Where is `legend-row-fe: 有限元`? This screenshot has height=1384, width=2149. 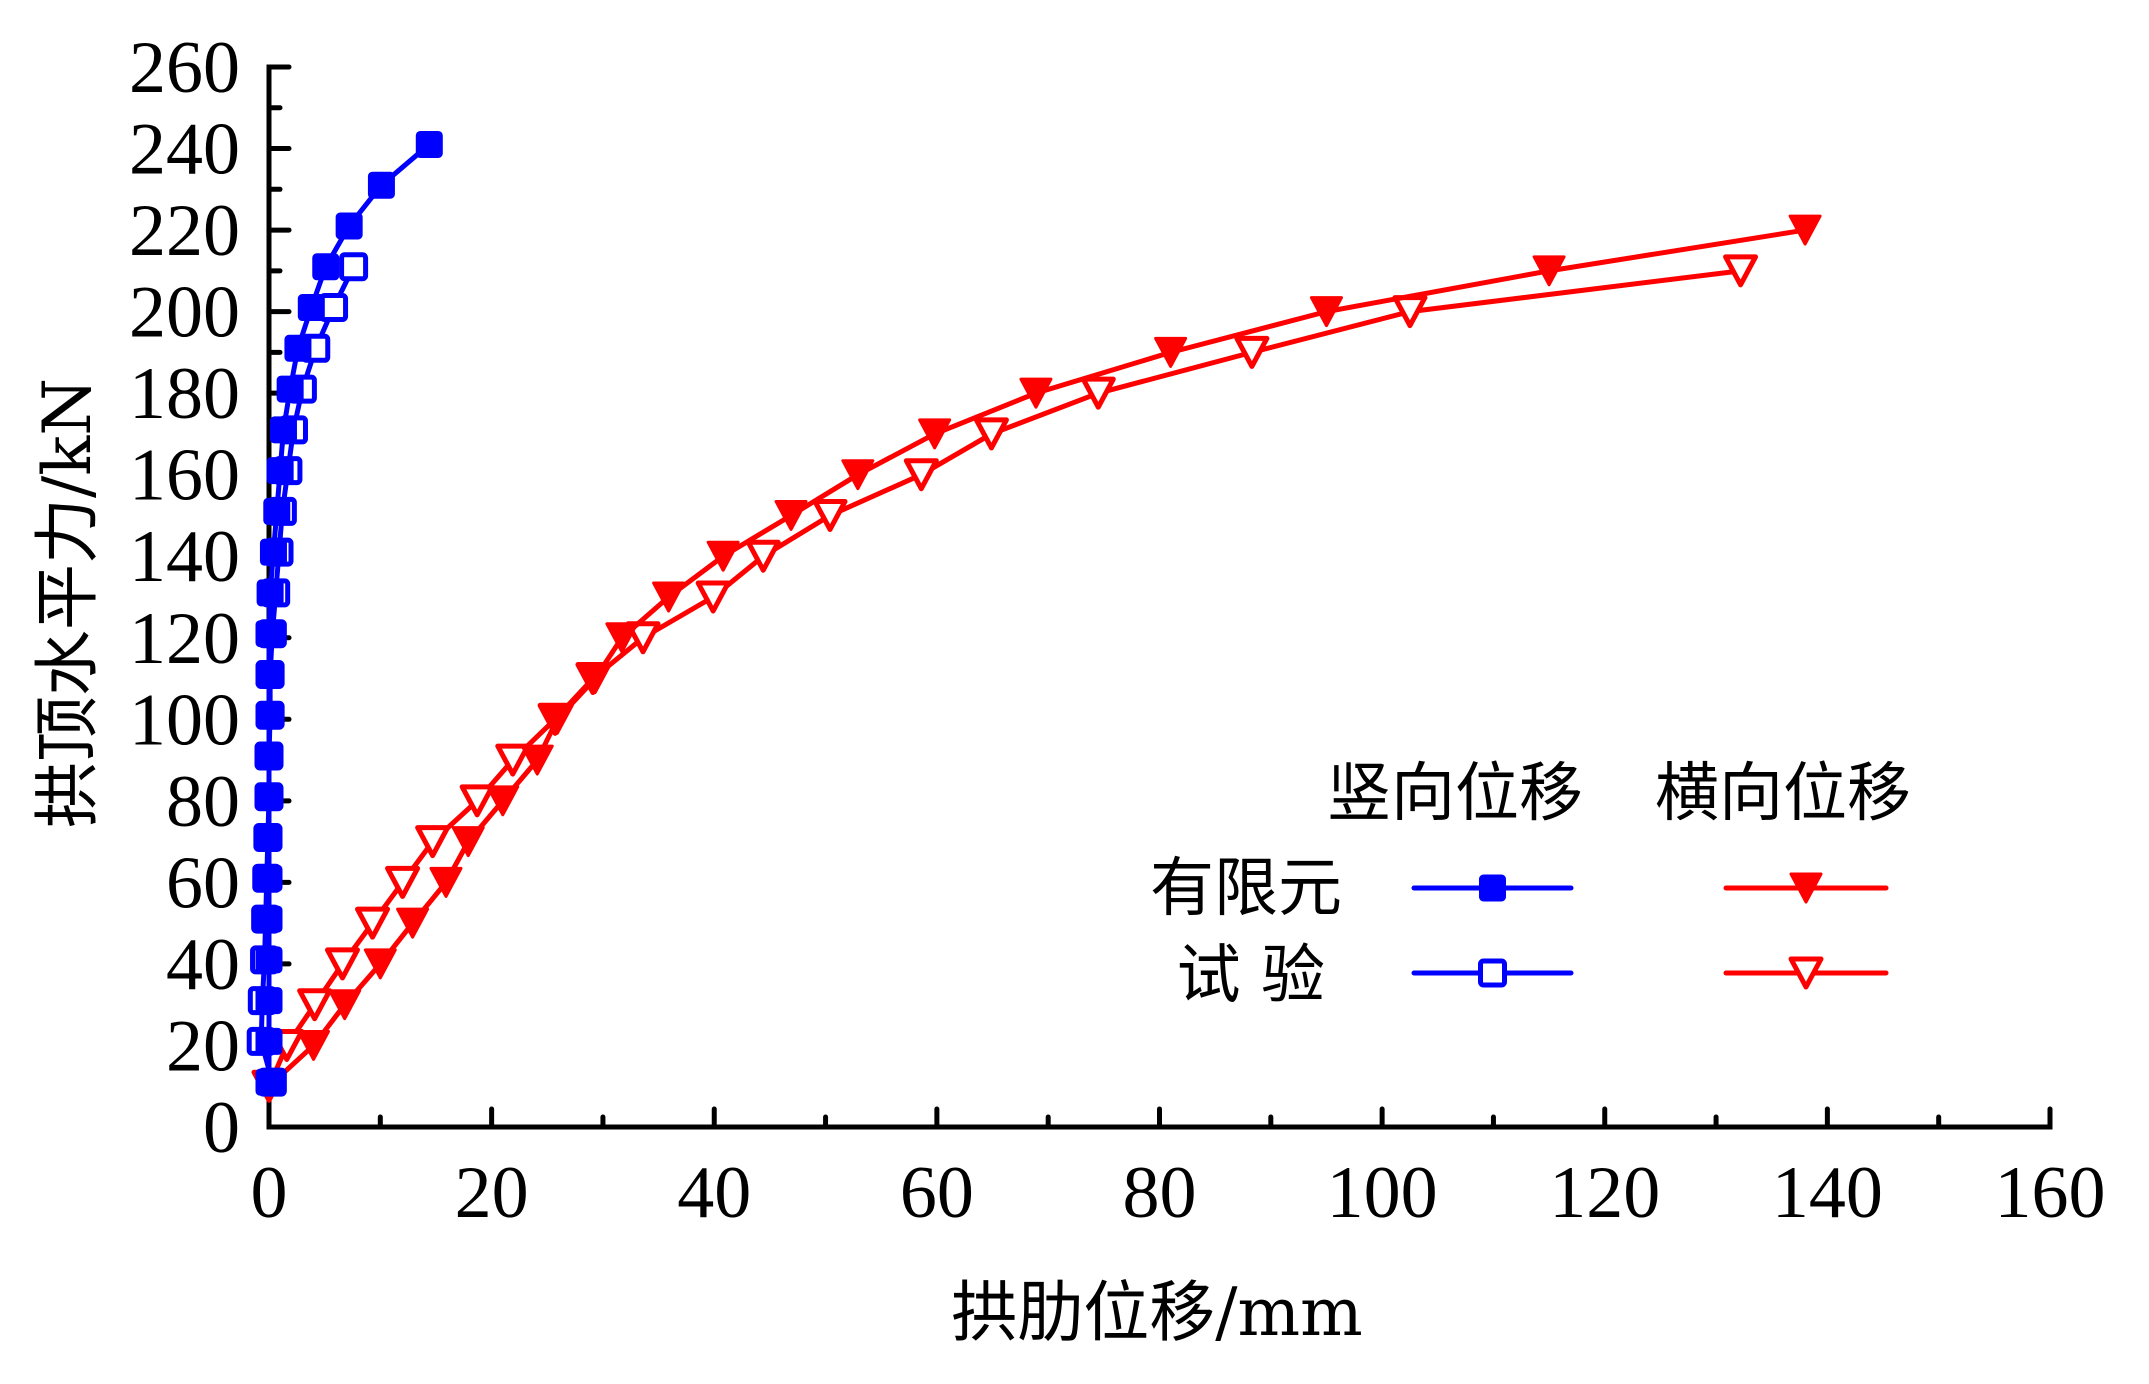 legend-row-fe: 有限元 is located at coordinates (1246, 889).